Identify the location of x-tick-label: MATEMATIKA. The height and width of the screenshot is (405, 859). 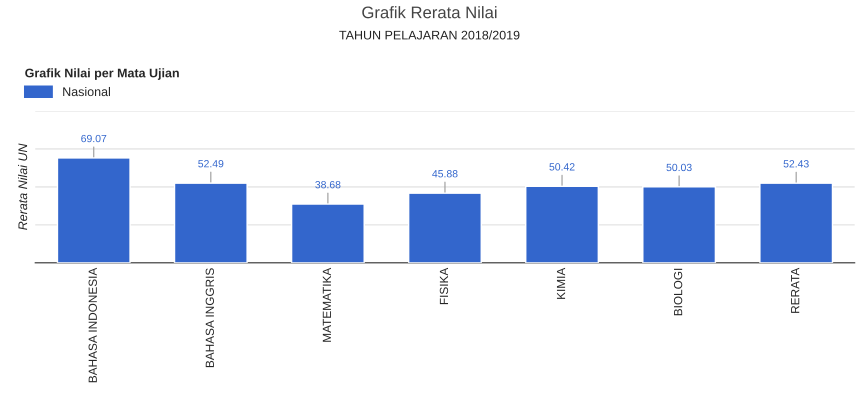
(326, 305).